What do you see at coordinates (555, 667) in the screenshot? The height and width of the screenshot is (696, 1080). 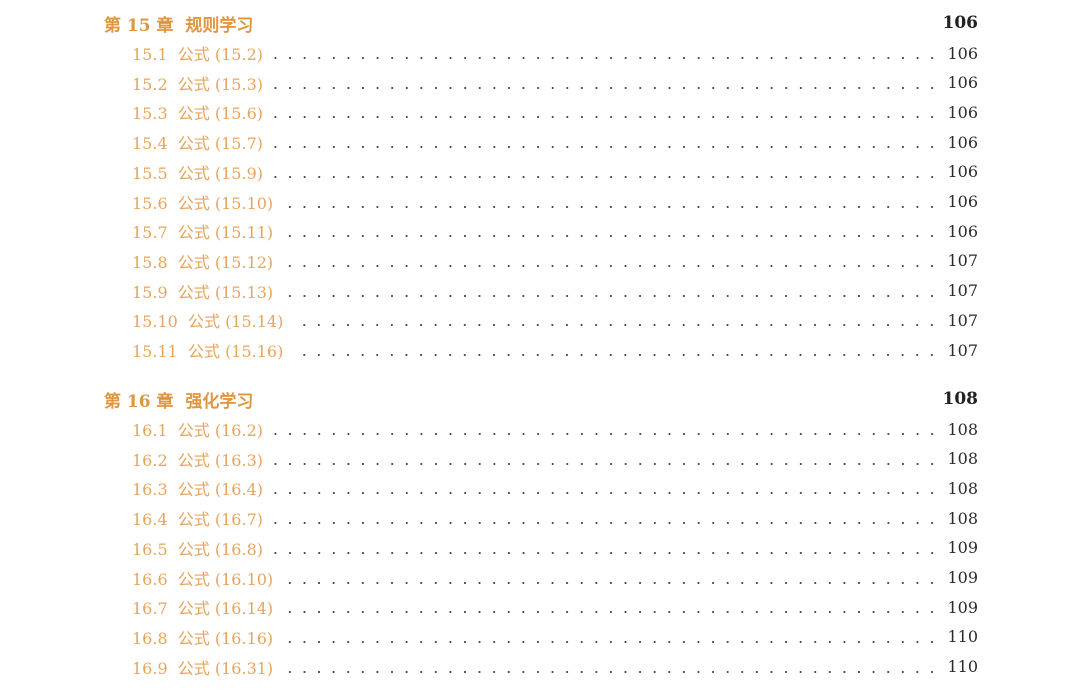 I see `toc-entry: 16.9 公式 (16.31) 110` at bounding box center [555, 667].